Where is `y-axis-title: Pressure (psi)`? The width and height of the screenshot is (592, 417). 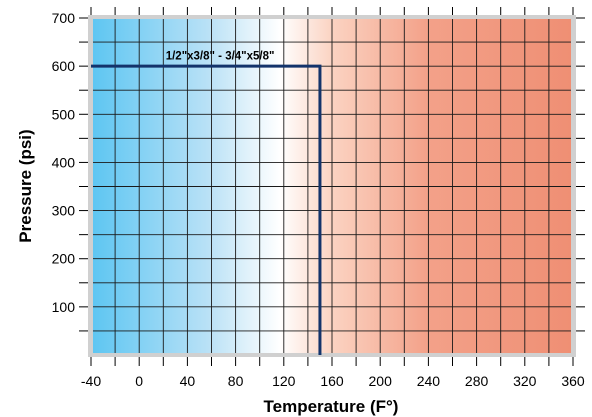
y-axis-title: Pressure (psi) is located at coordinates (25, 185).